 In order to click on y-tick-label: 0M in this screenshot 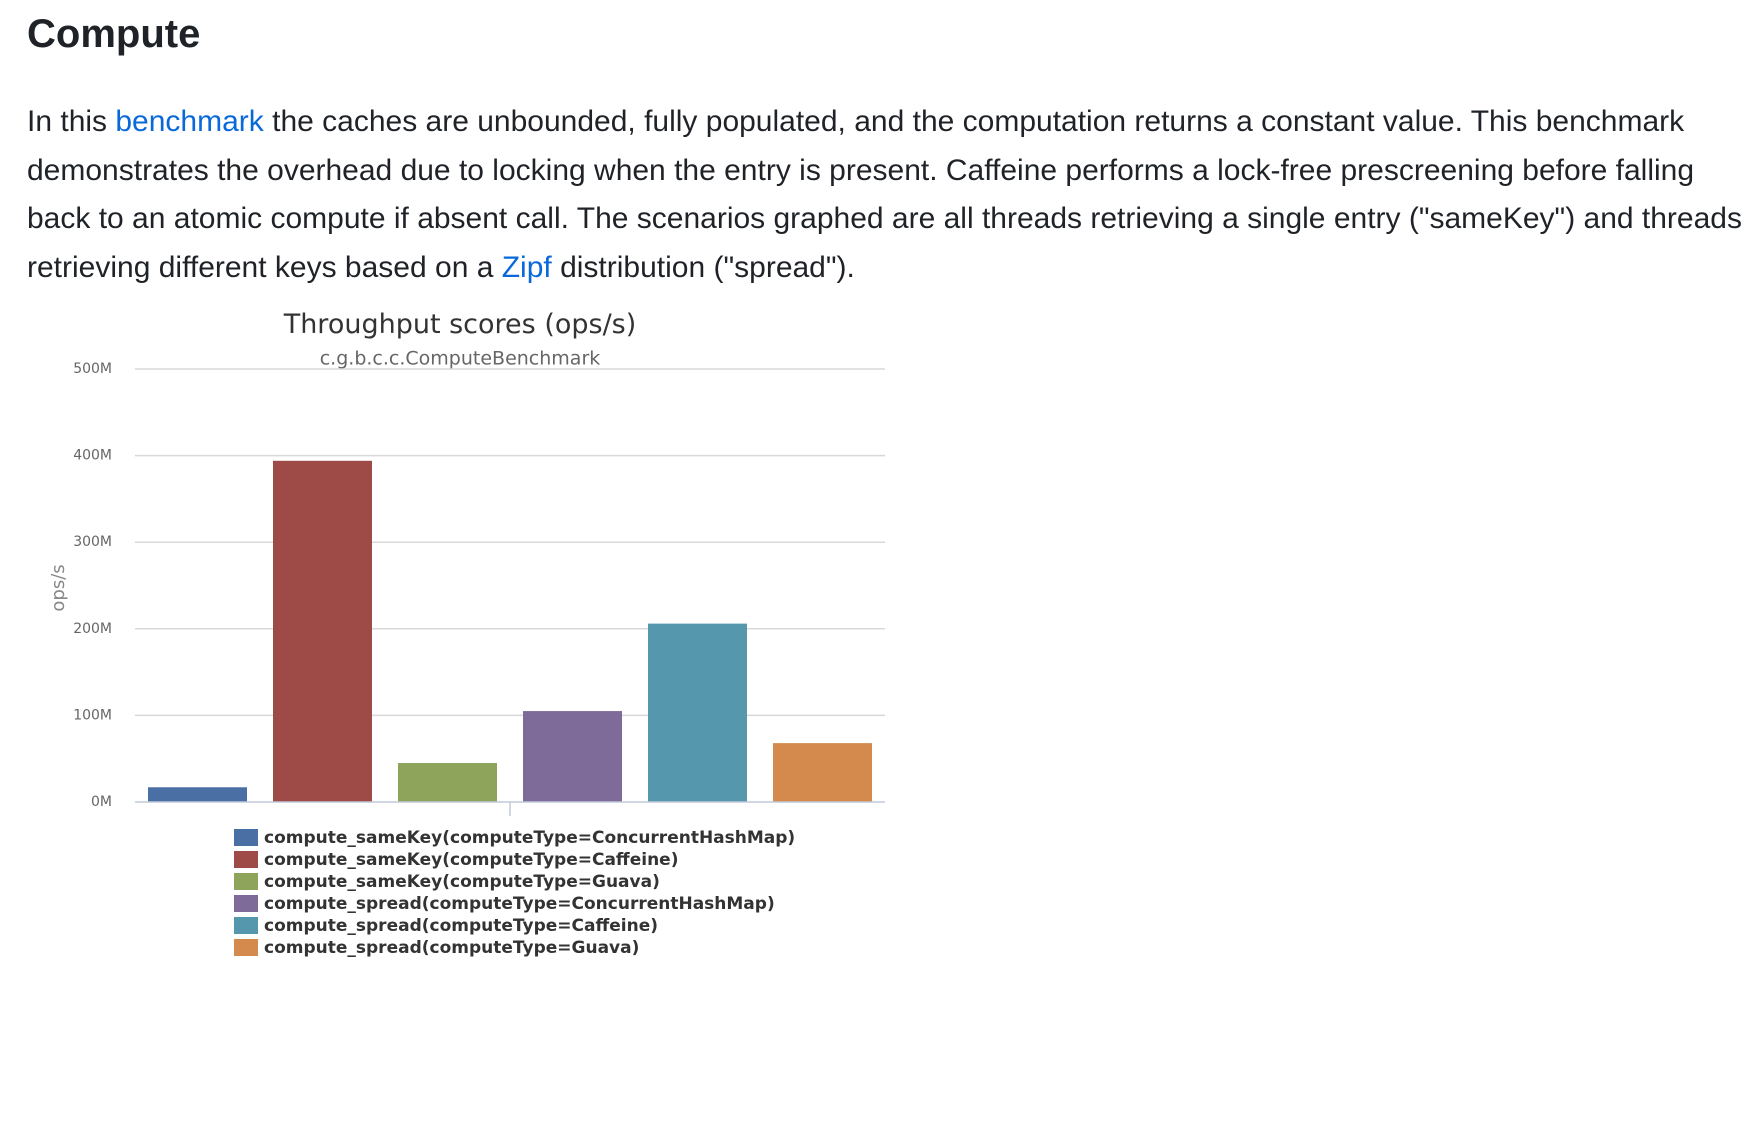, I will do `click(101, 802)`.